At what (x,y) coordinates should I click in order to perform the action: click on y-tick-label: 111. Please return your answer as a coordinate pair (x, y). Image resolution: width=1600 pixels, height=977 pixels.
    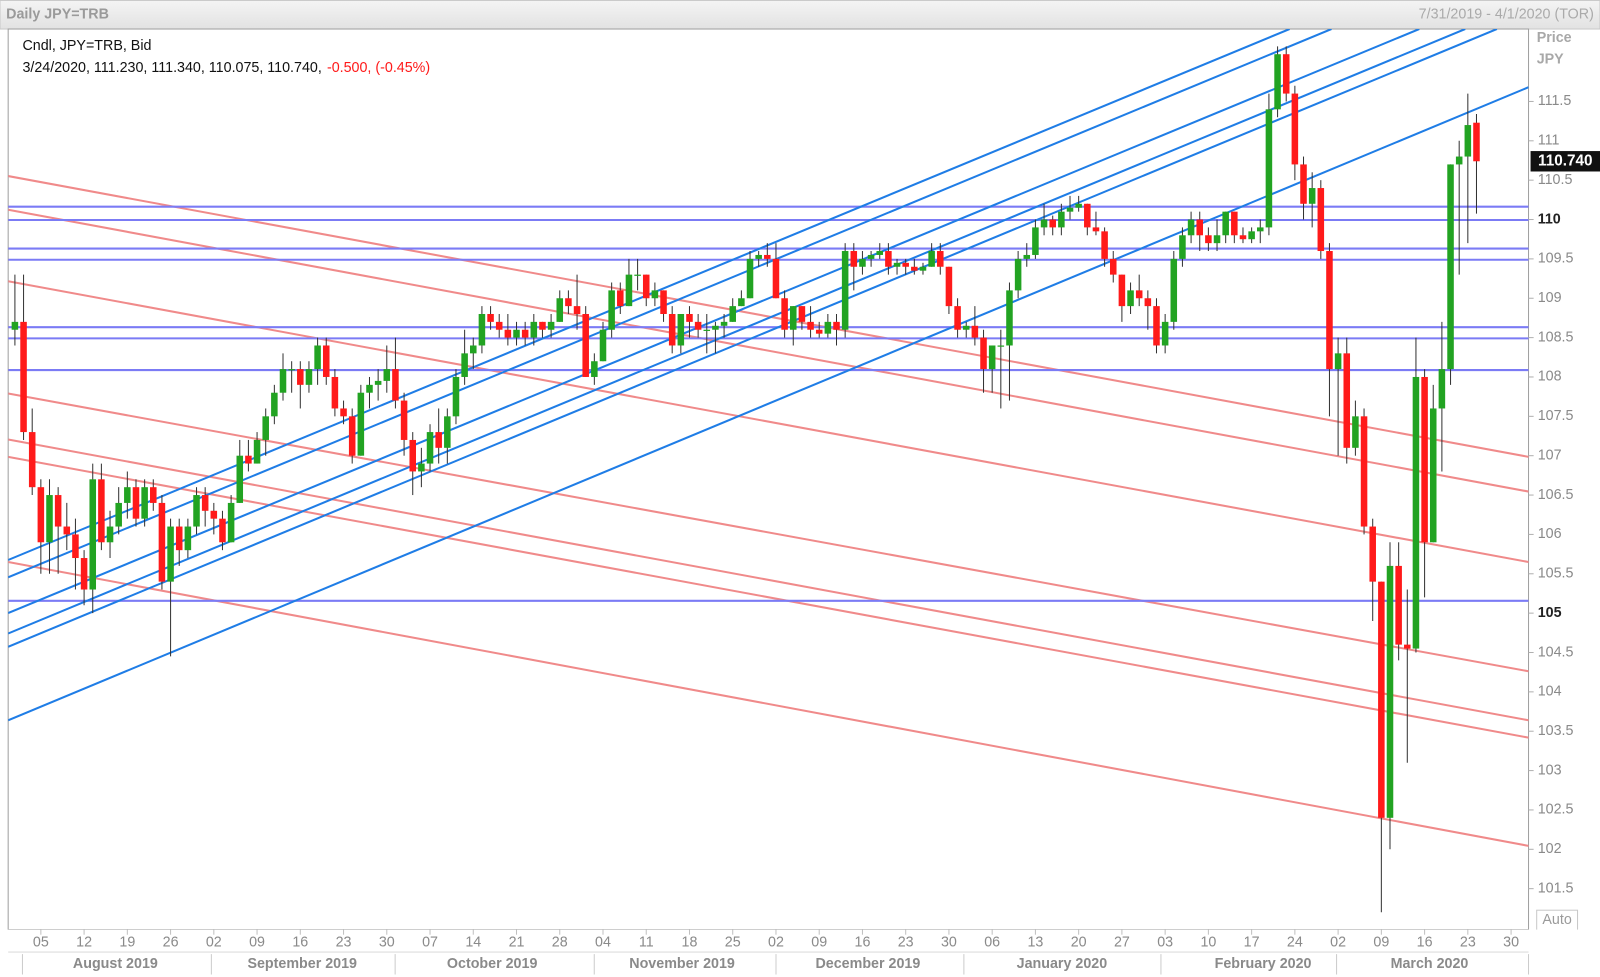
    Looking at the image, I should click on (1549, 141).